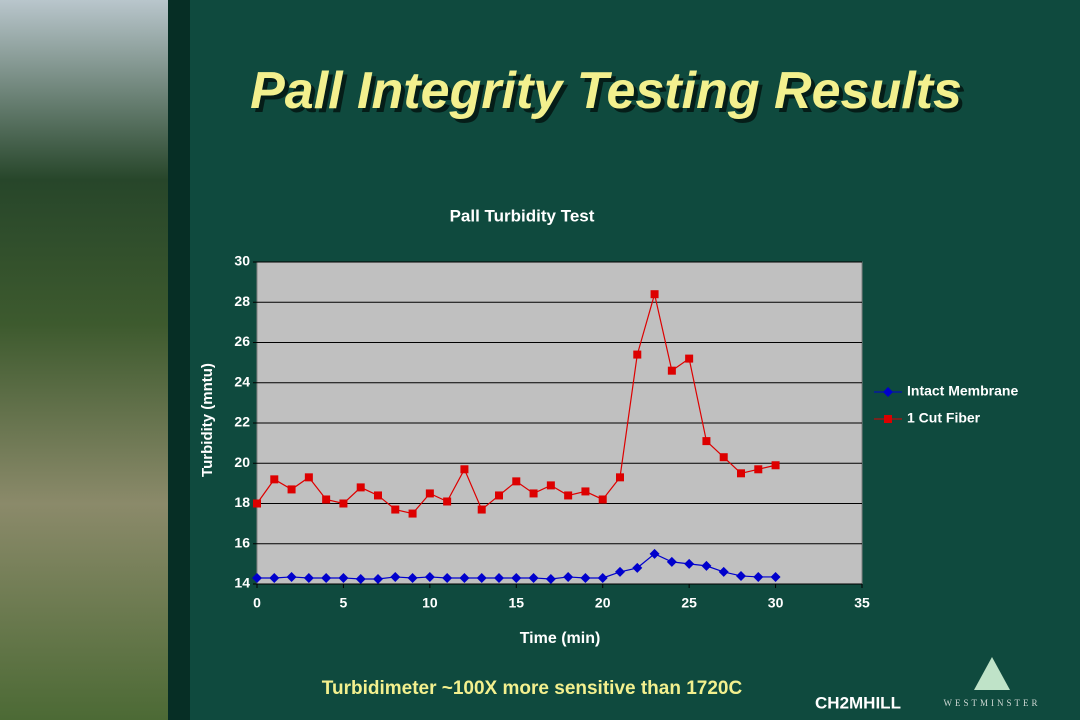 Image resolution: width=1080 pixels, height=720 pixels. What do you see at coordinates (344, 603) in the screenshot?
I see `x-tick-label: 5` at bounding box center [344, 603].